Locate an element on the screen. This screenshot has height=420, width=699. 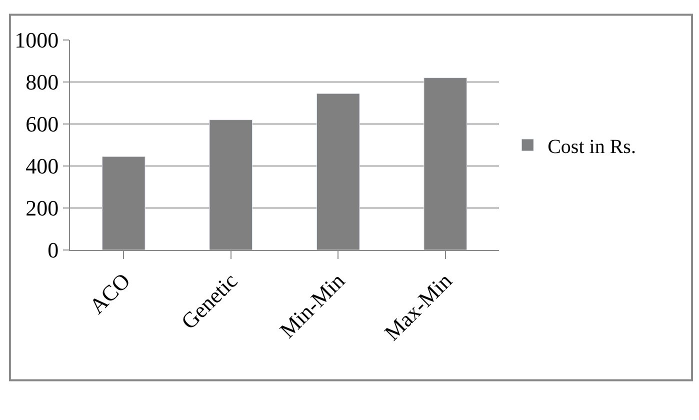
y-tick-label: 400 is located at coordinates (42, 166).